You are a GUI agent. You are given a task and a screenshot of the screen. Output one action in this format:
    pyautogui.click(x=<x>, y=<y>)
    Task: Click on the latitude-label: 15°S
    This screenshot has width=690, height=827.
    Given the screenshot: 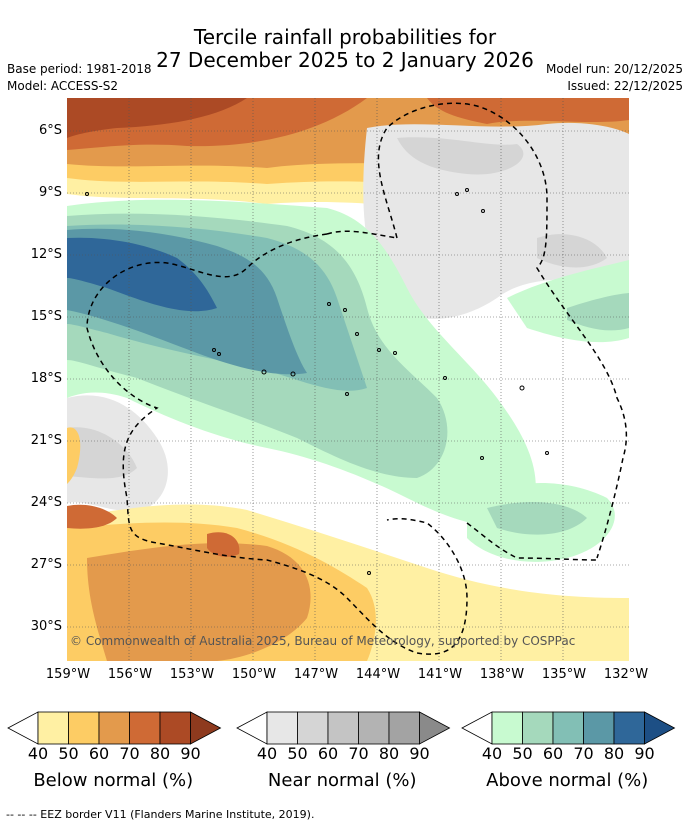 What is the action you would take?
    pyautogui.click(x=46, y=316)
    